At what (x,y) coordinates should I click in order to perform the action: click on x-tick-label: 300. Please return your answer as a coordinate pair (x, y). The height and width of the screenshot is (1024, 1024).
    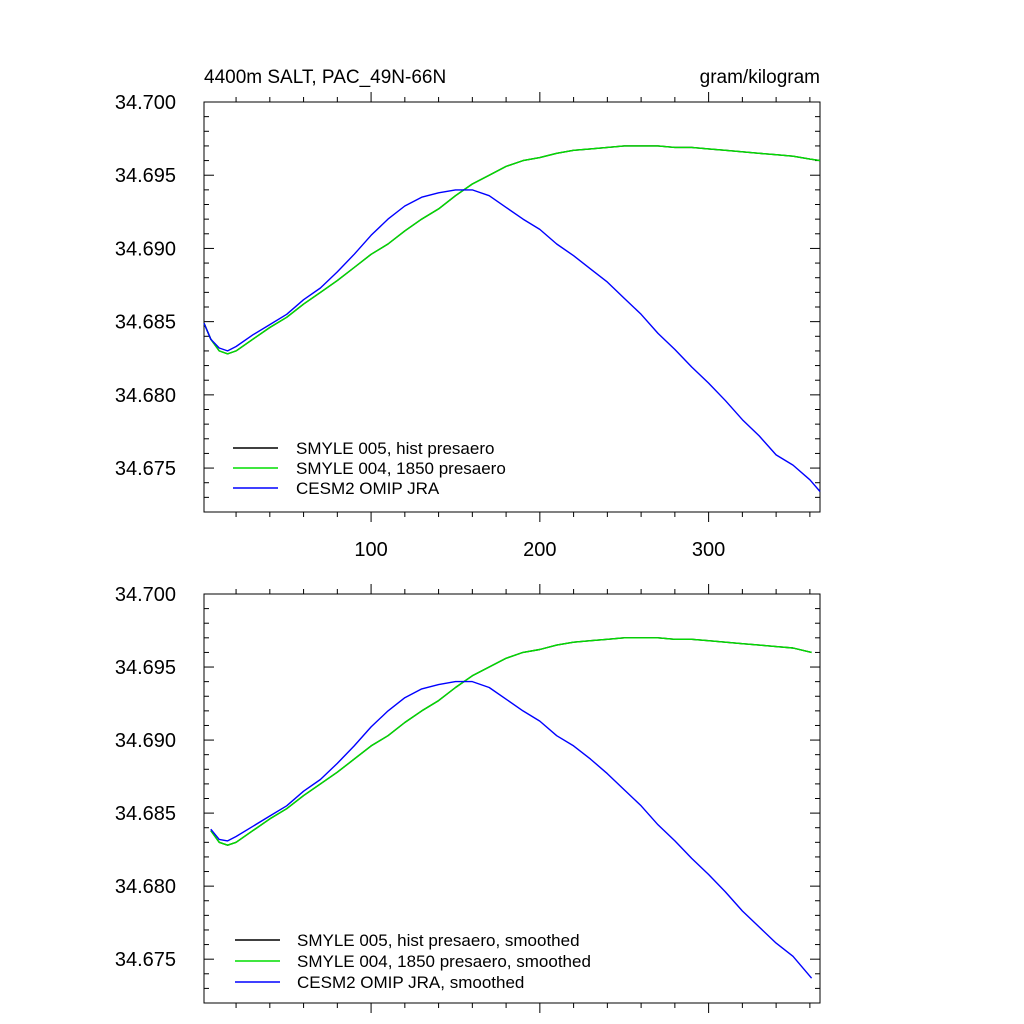
    Looking at the image, I should click on (708, 550).